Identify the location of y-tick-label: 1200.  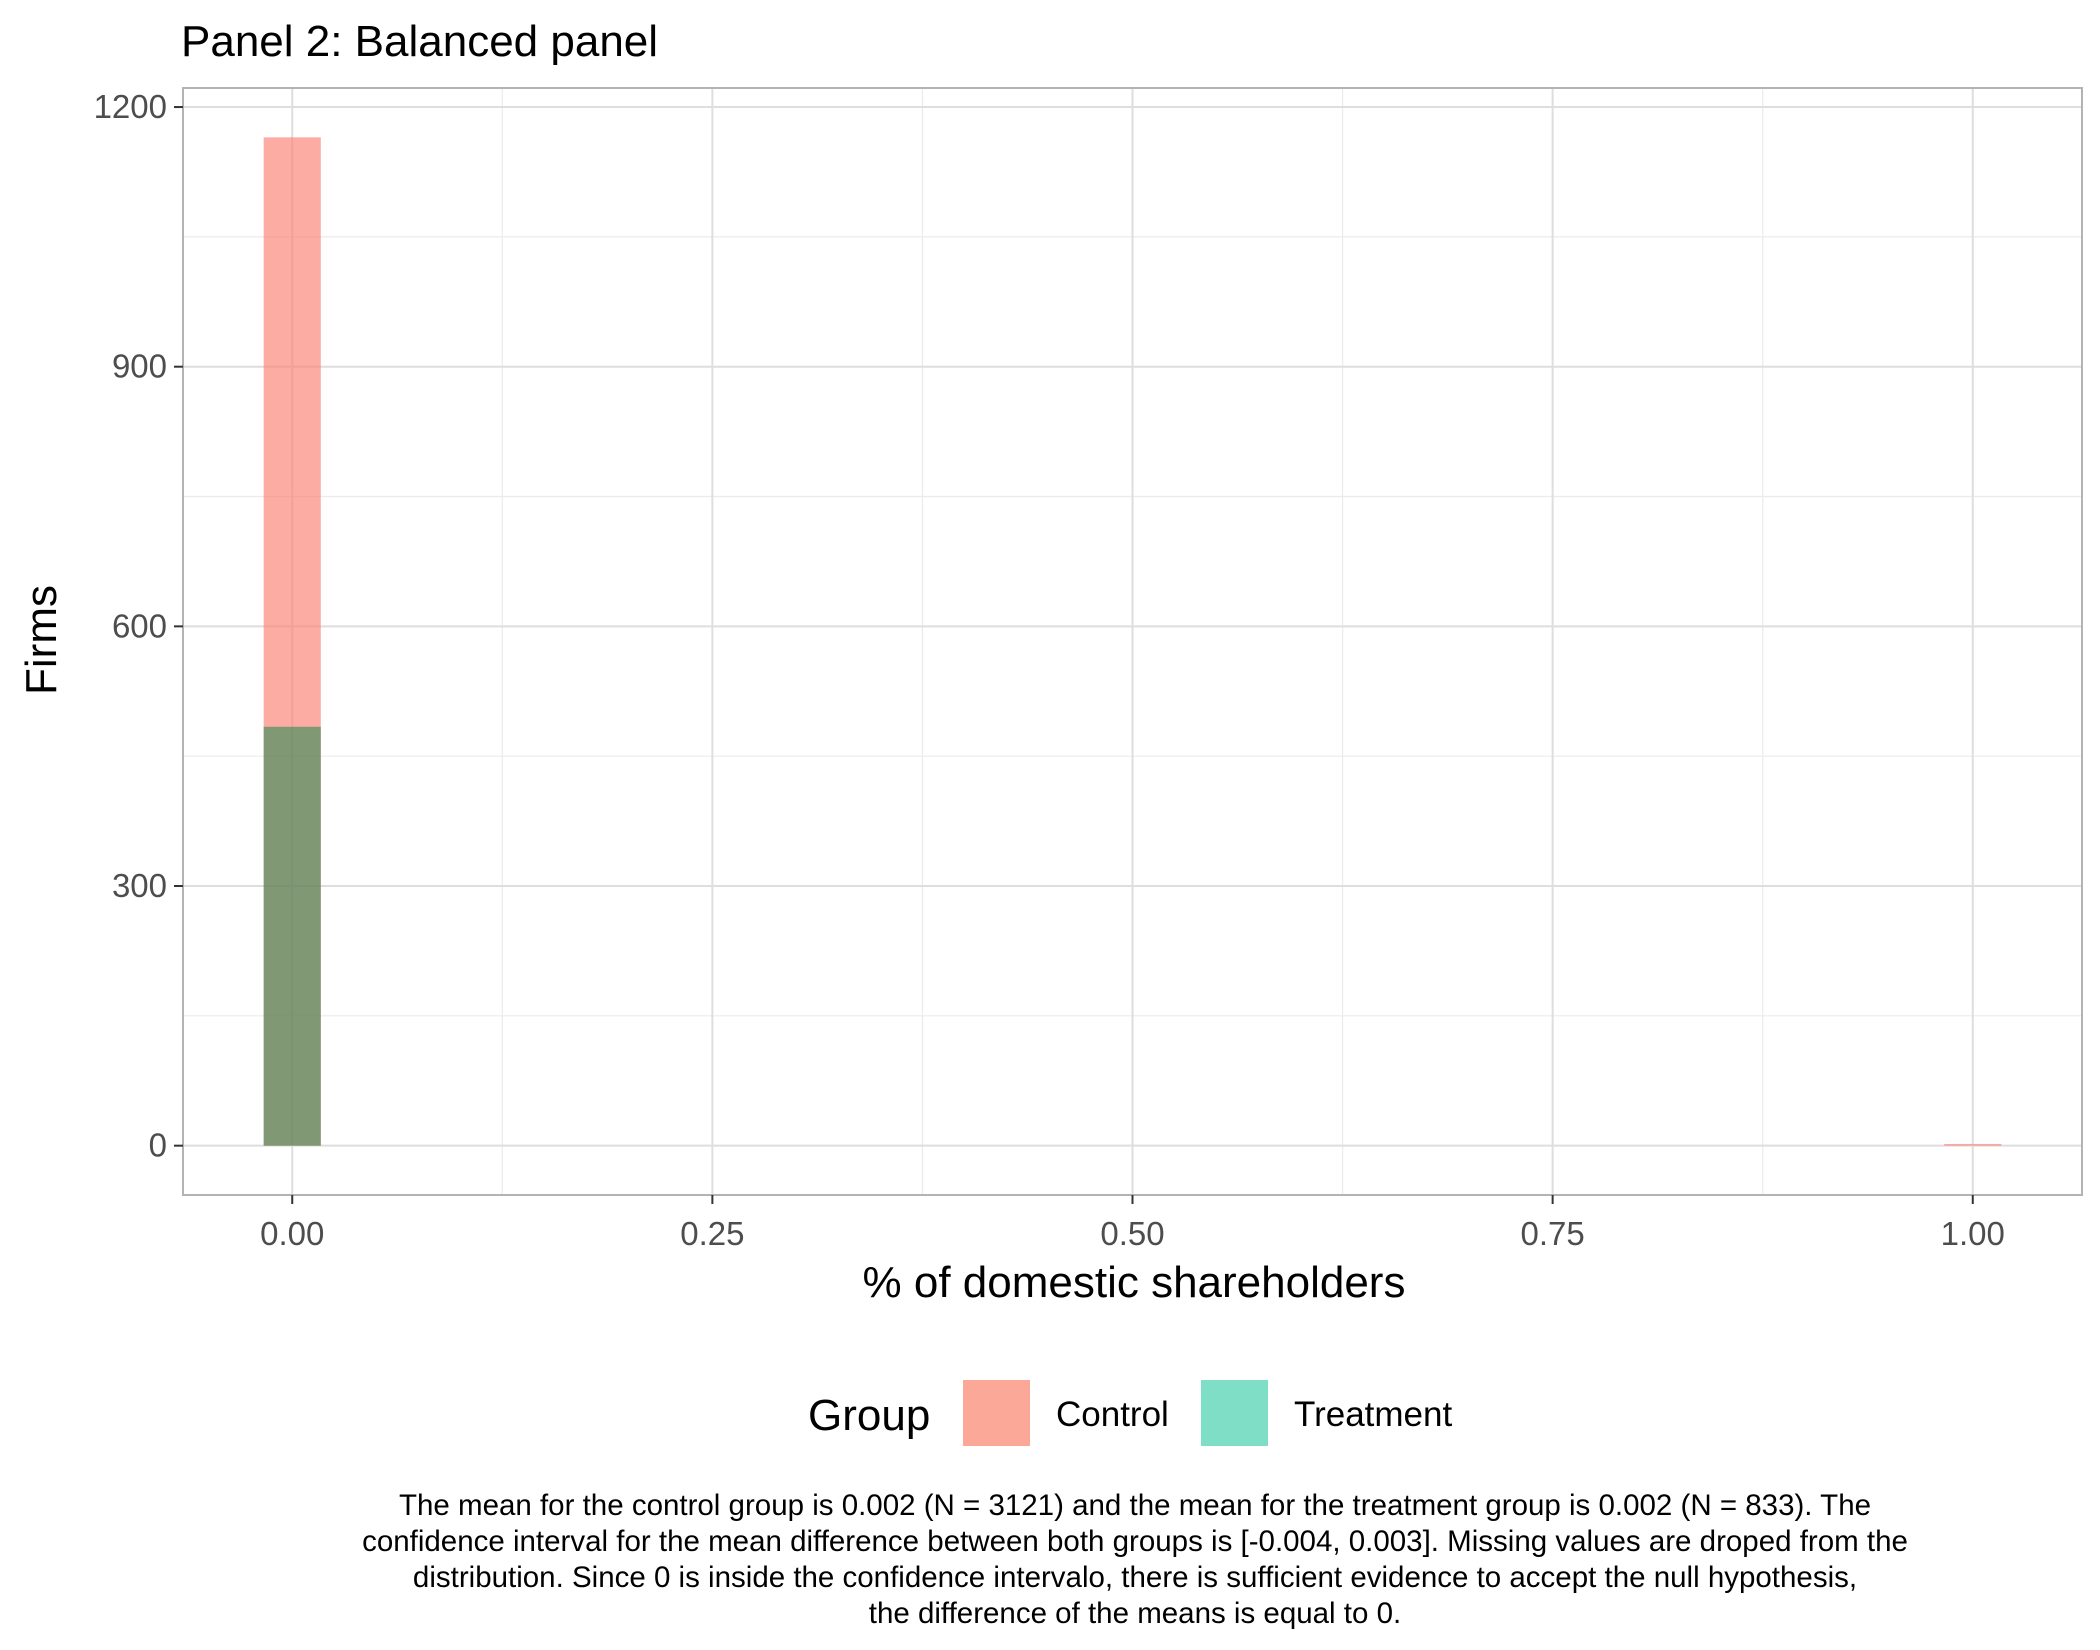
(130, 106).